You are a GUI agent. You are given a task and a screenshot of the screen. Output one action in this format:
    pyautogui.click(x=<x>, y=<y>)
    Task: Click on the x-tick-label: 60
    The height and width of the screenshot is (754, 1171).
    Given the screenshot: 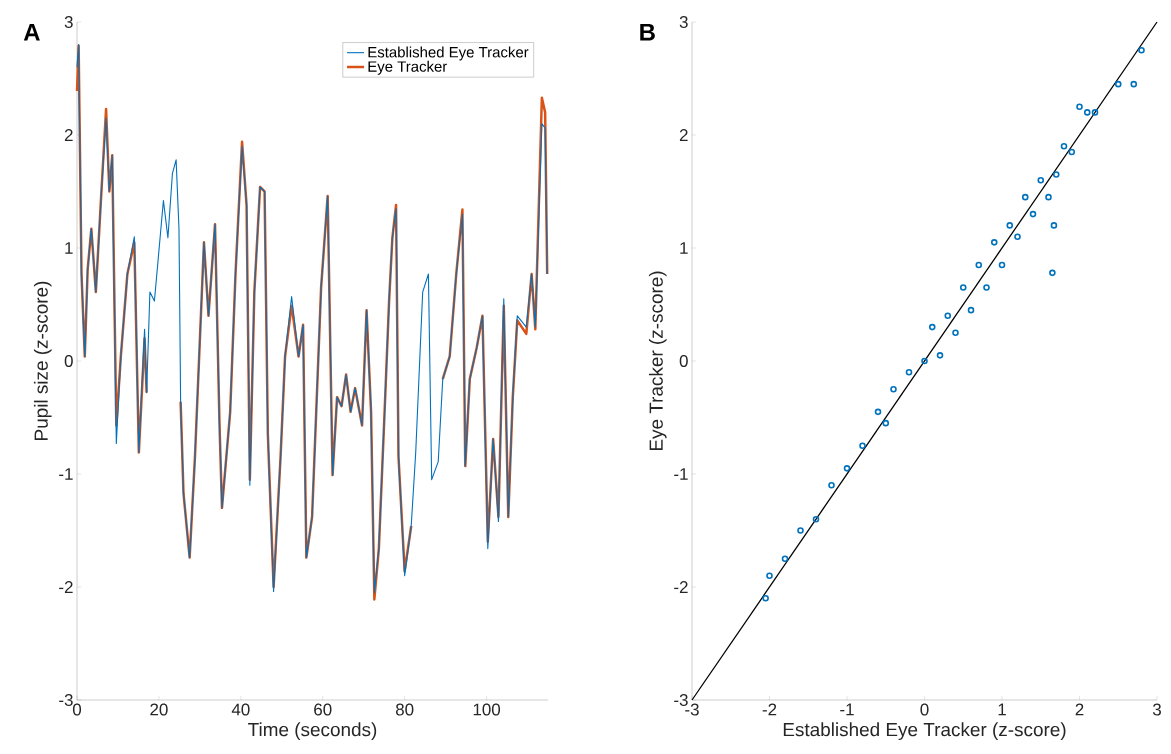 What is the action you would take?
    pyautogui.click(x=323, y=709)
    